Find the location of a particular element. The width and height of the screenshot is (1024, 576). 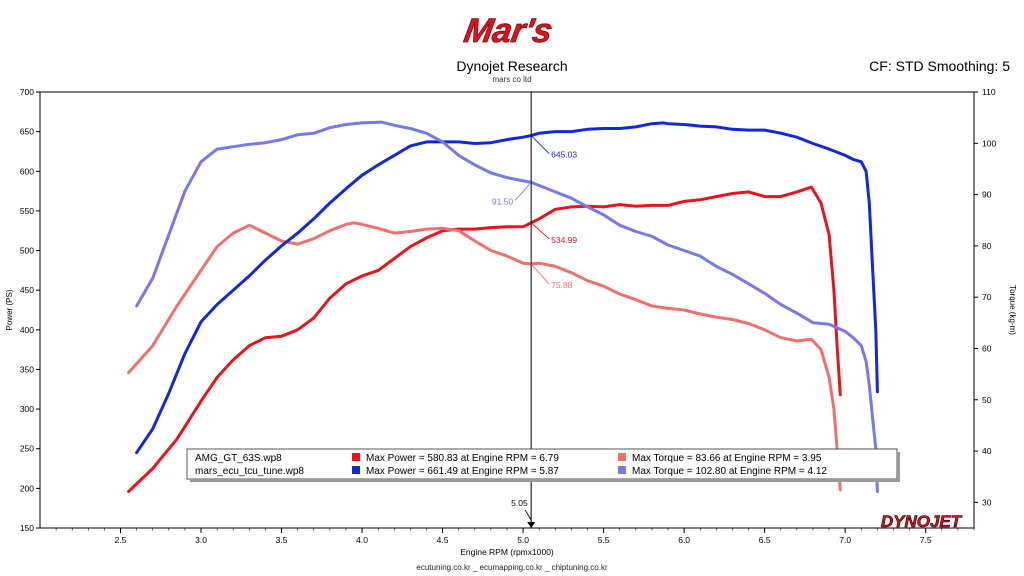

cursor-rpm-label: 5.05 is located at coordinates (519, 503).